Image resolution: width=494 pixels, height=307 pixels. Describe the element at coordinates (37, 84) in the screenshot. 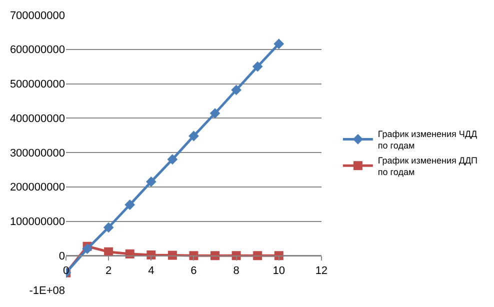

I see `y-tick-label: 500000000` at that location.